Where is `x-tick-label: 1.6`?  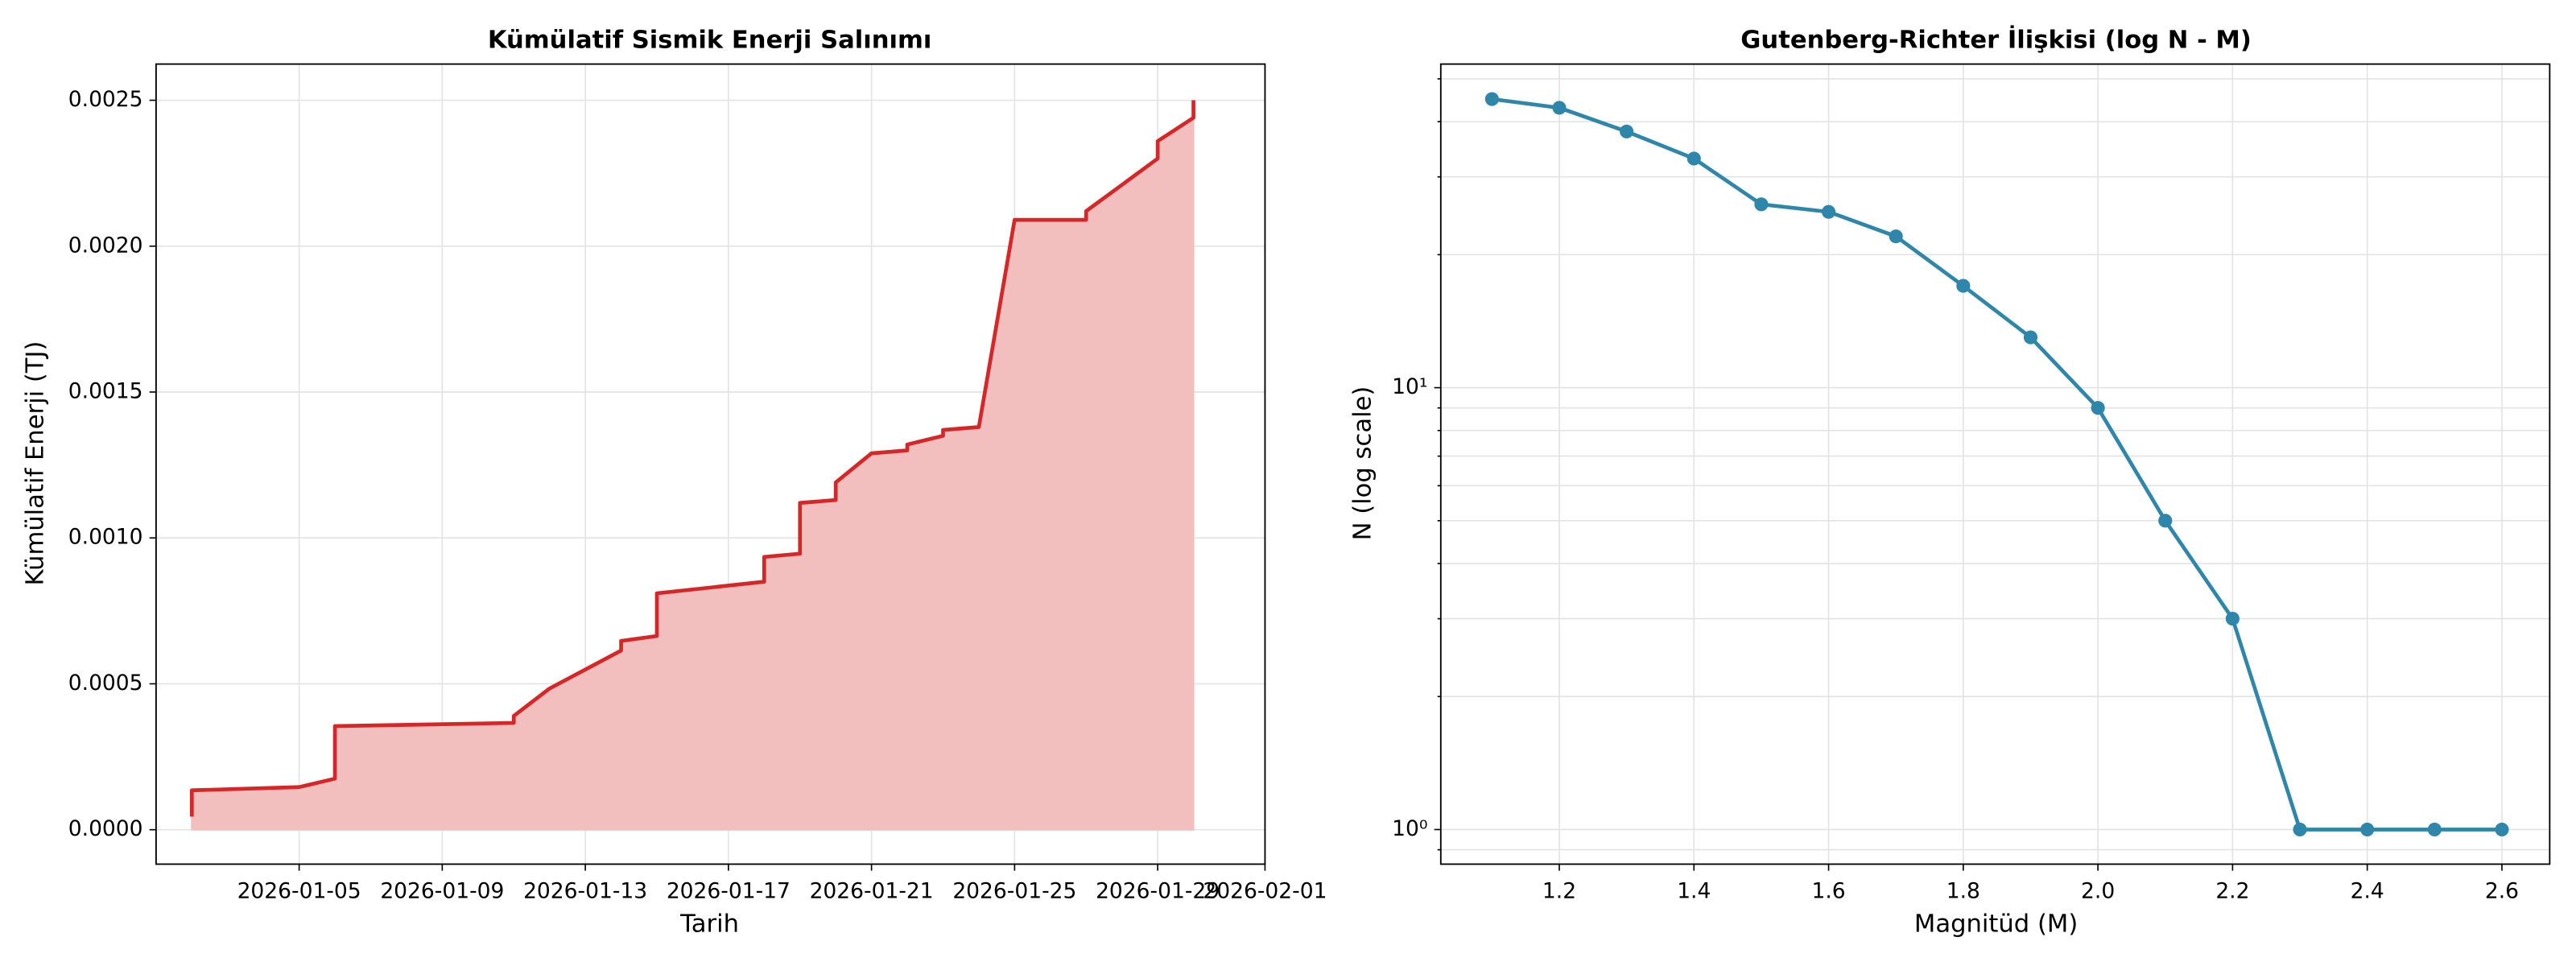 x-tick-label: 1.6 is located at coordinates (1828, 891).